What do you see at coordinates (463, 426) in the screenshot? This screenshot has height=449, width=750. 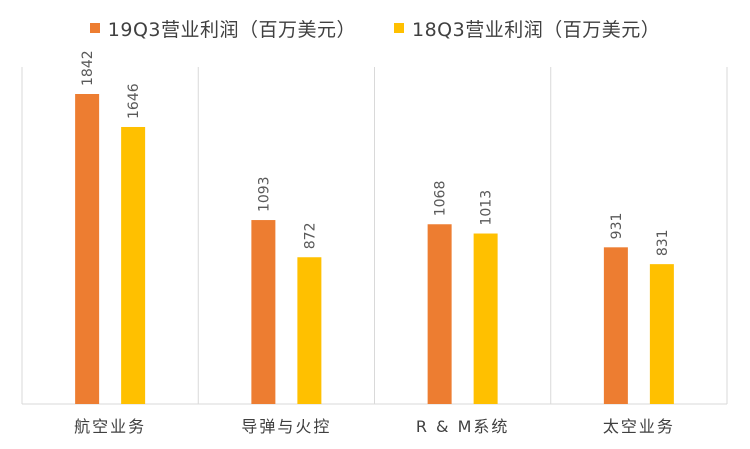 I see `category-label: R & M系统` at bounding box center [463, 426].